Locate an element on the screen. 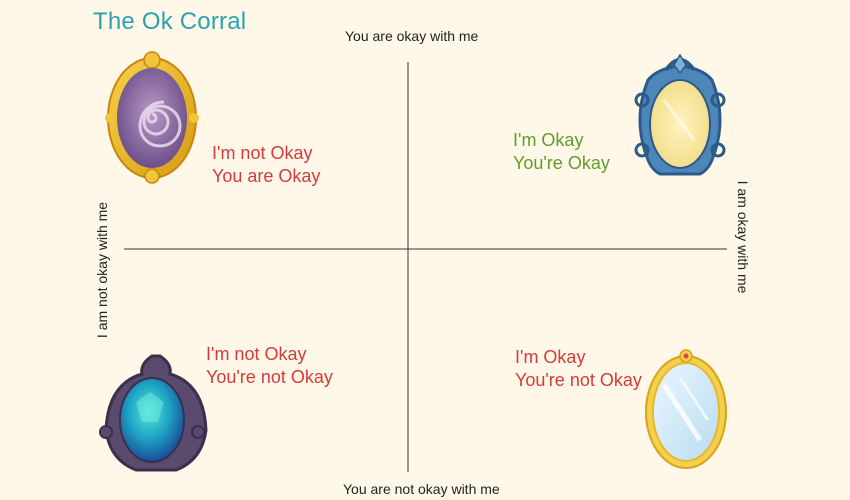  dark-teal-mirror-icon is located at coordinates (153, 413).